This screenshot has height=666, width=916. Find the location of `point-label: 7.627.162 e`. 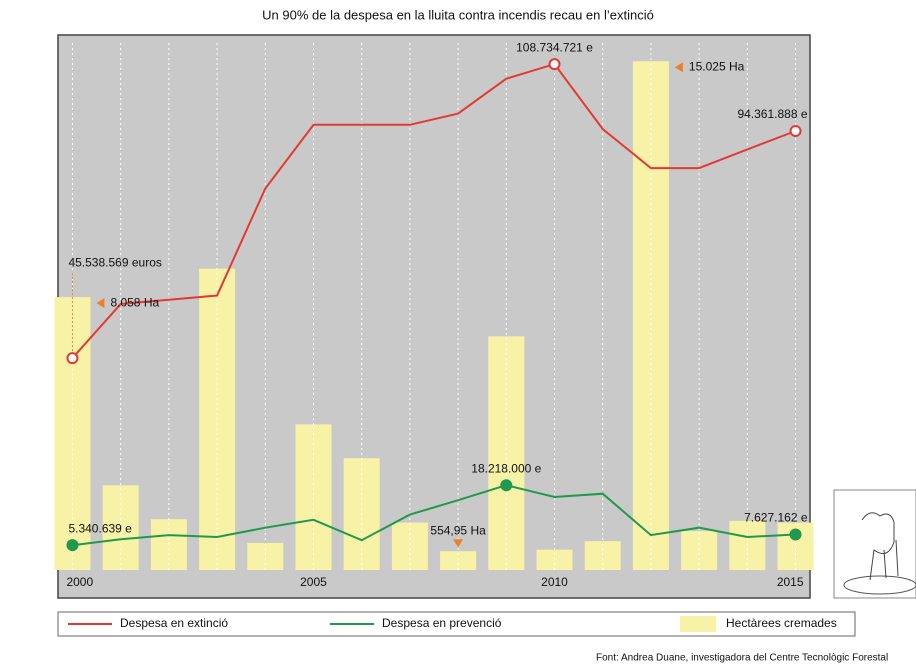

point-label: 7.627.162 e is located at coordinates (776, 518).